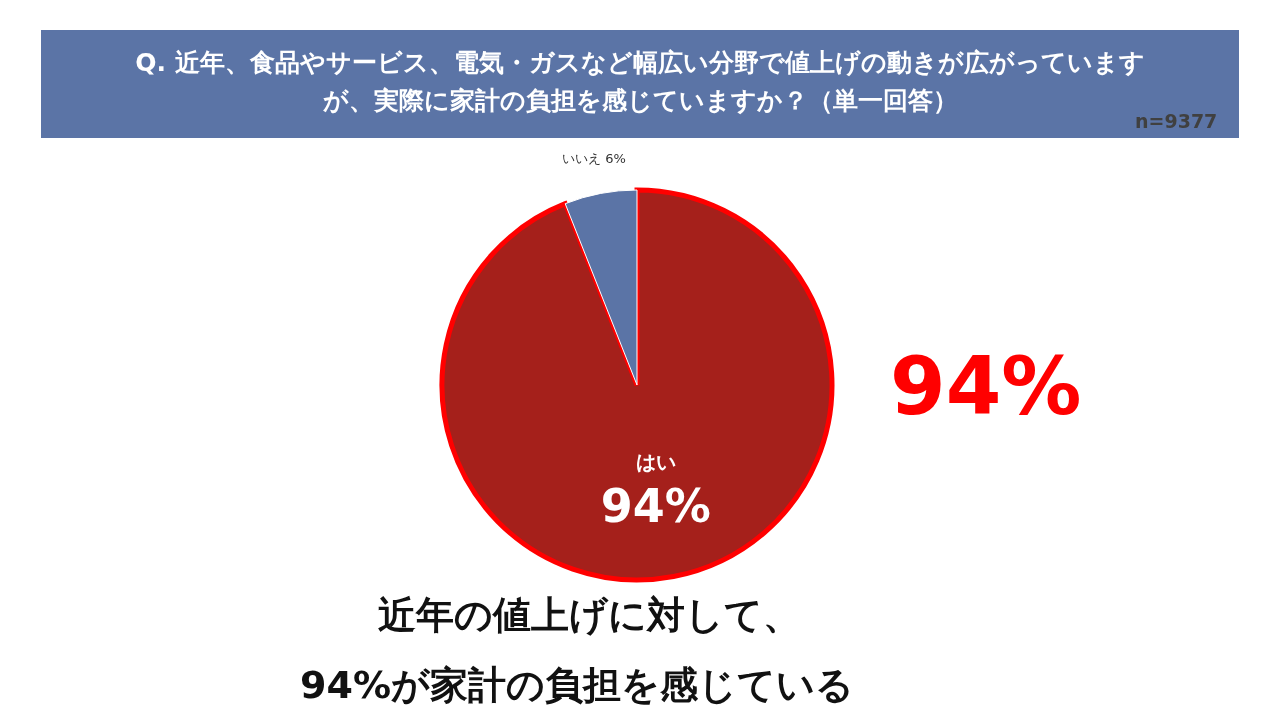  What do you see at coordinates (655, 462) in the screenshot?
I see `slice-label: はい` at bounding box center [655, 462].